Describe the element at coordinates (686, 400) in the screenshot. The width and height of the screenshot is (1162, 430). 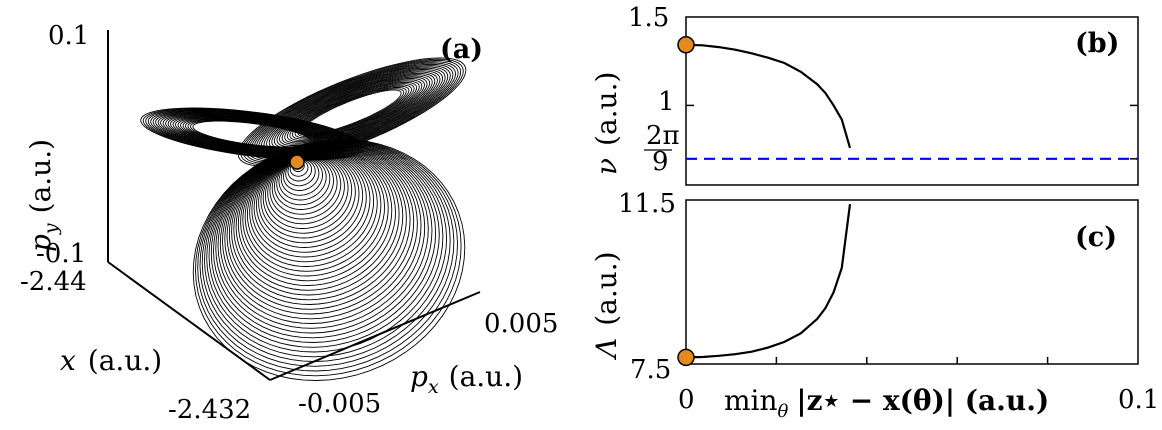
I see `c-xtick-zero: 0` at that location.